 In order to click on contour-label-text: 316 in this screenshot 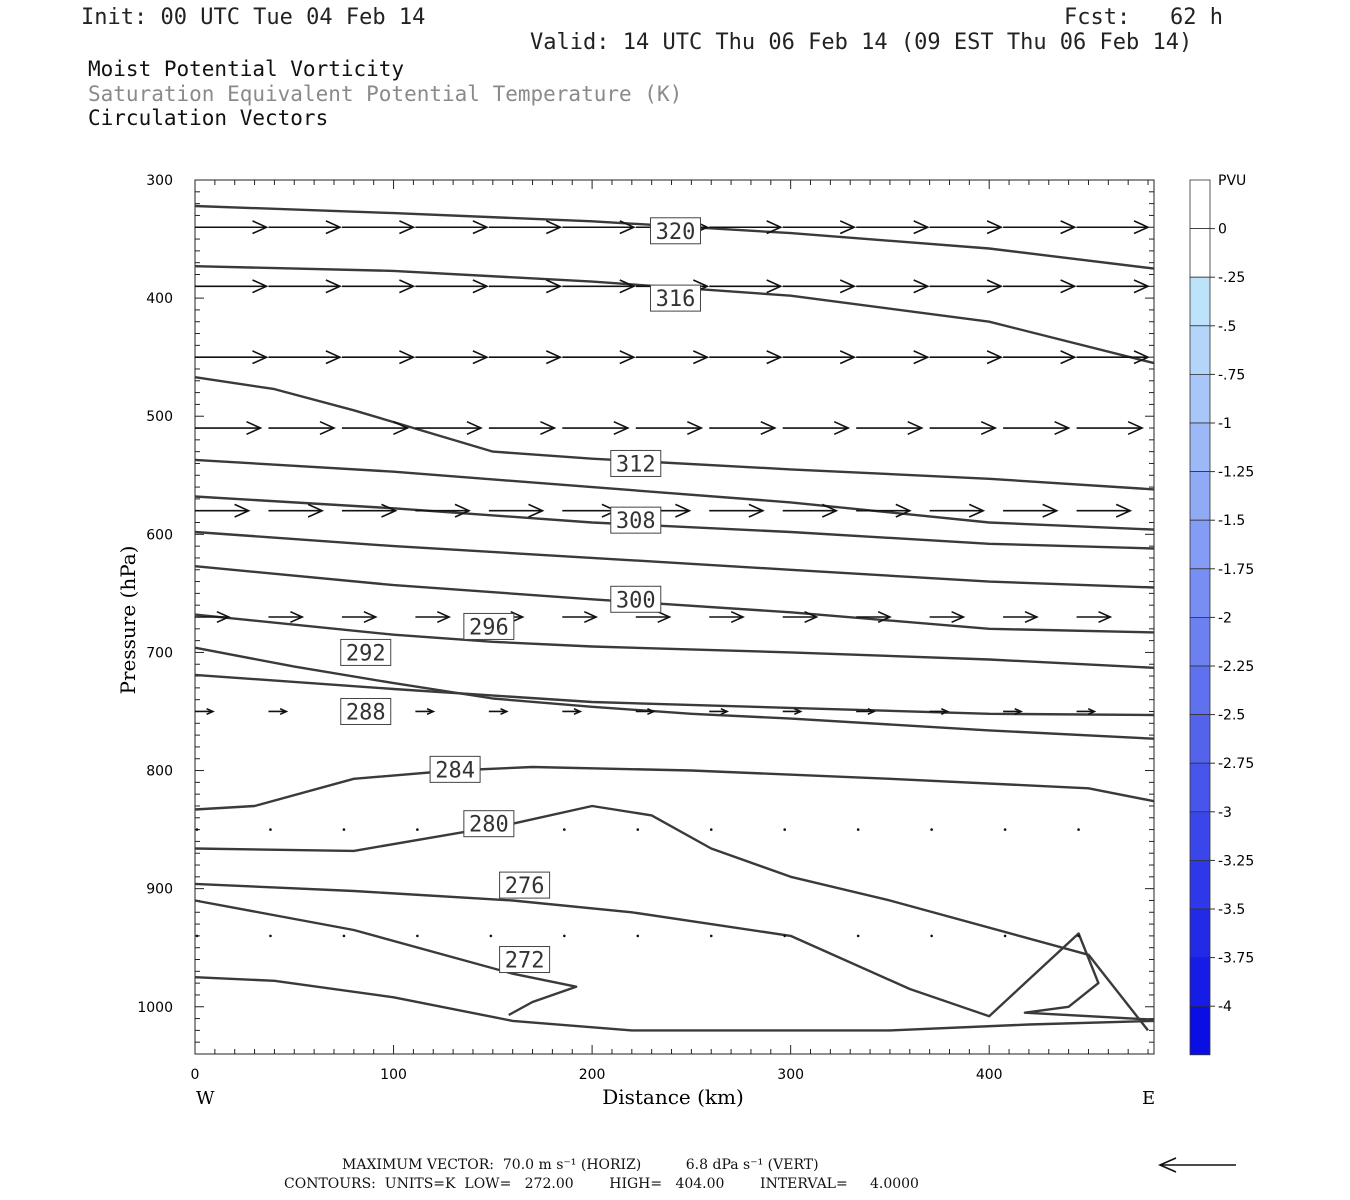, I will do `click(676, 299)`.